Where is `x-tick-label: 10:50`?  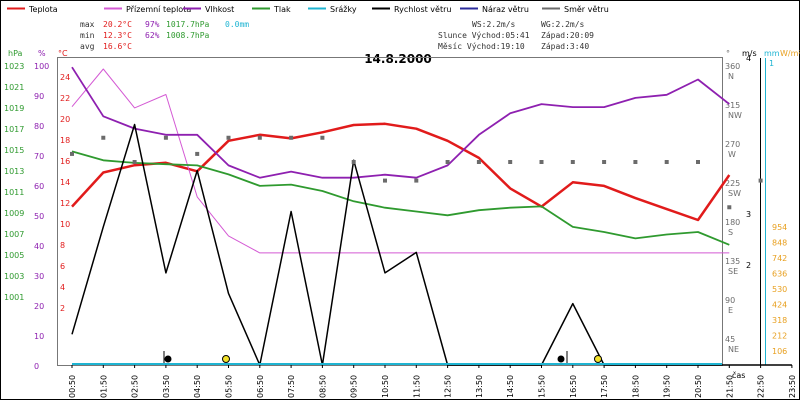 x-tick-label: 10:50 is located at coordinates (385, 386).